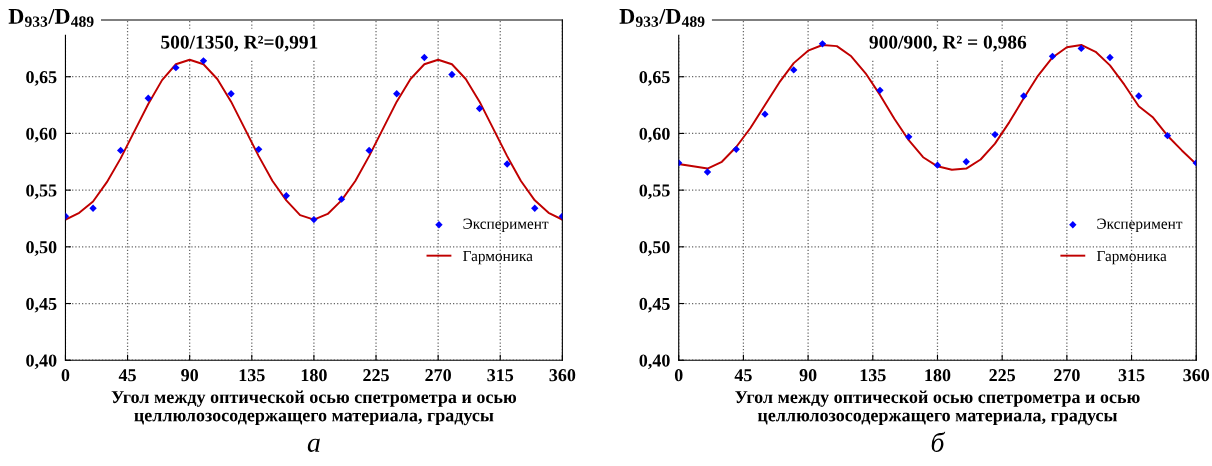 Image resolution: width=1212 pixels, height=466 pixels. I want to click on text: б, so click(938, 441).